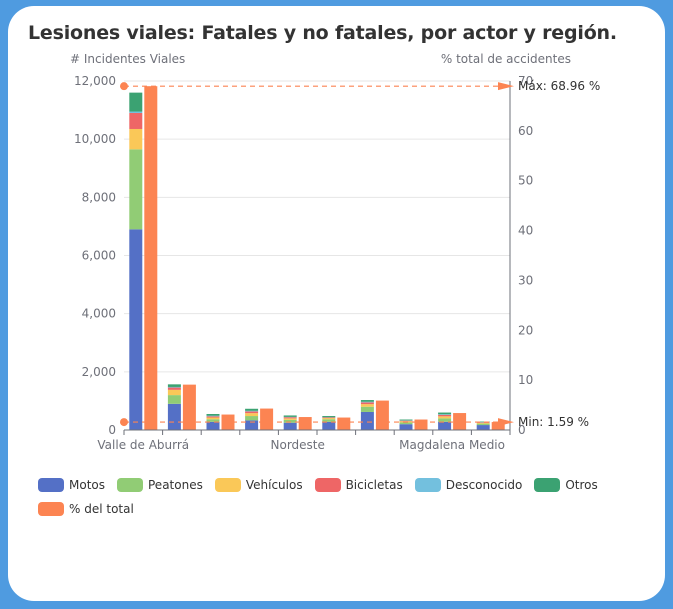  What do you see at coordinates (95, 81) in the screenshot?
I see `y-left-tick-label: 12,000` at bounding box center [95, 81].